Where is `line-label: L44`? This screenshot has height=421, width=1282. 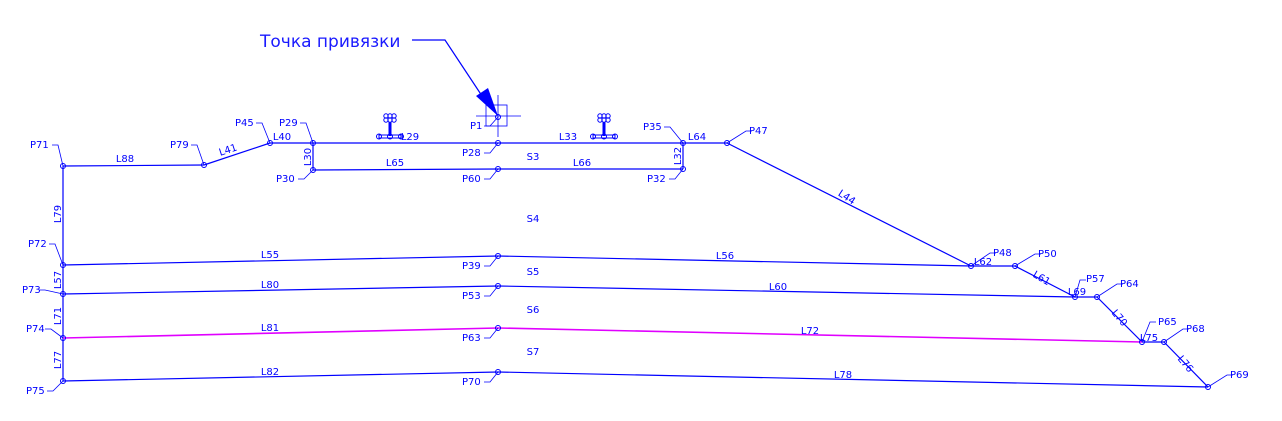 line-label: L44 is located at coordinates (846, 197).